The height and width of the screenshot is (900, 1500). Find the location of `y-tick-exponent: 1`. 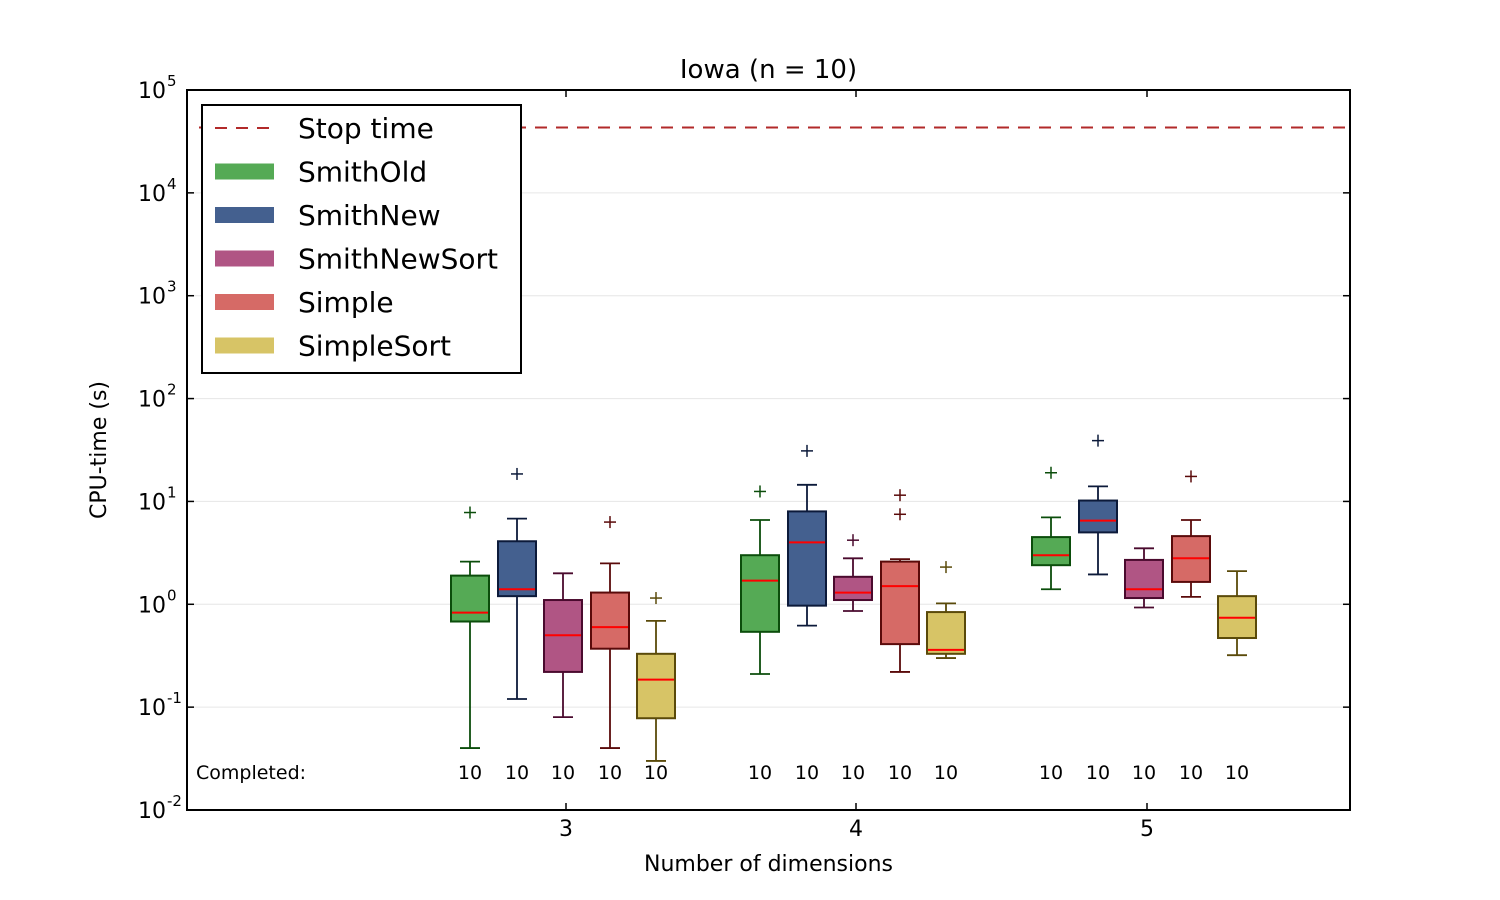

y-tick-exponent: 1 is located at coordinates (172, 492).